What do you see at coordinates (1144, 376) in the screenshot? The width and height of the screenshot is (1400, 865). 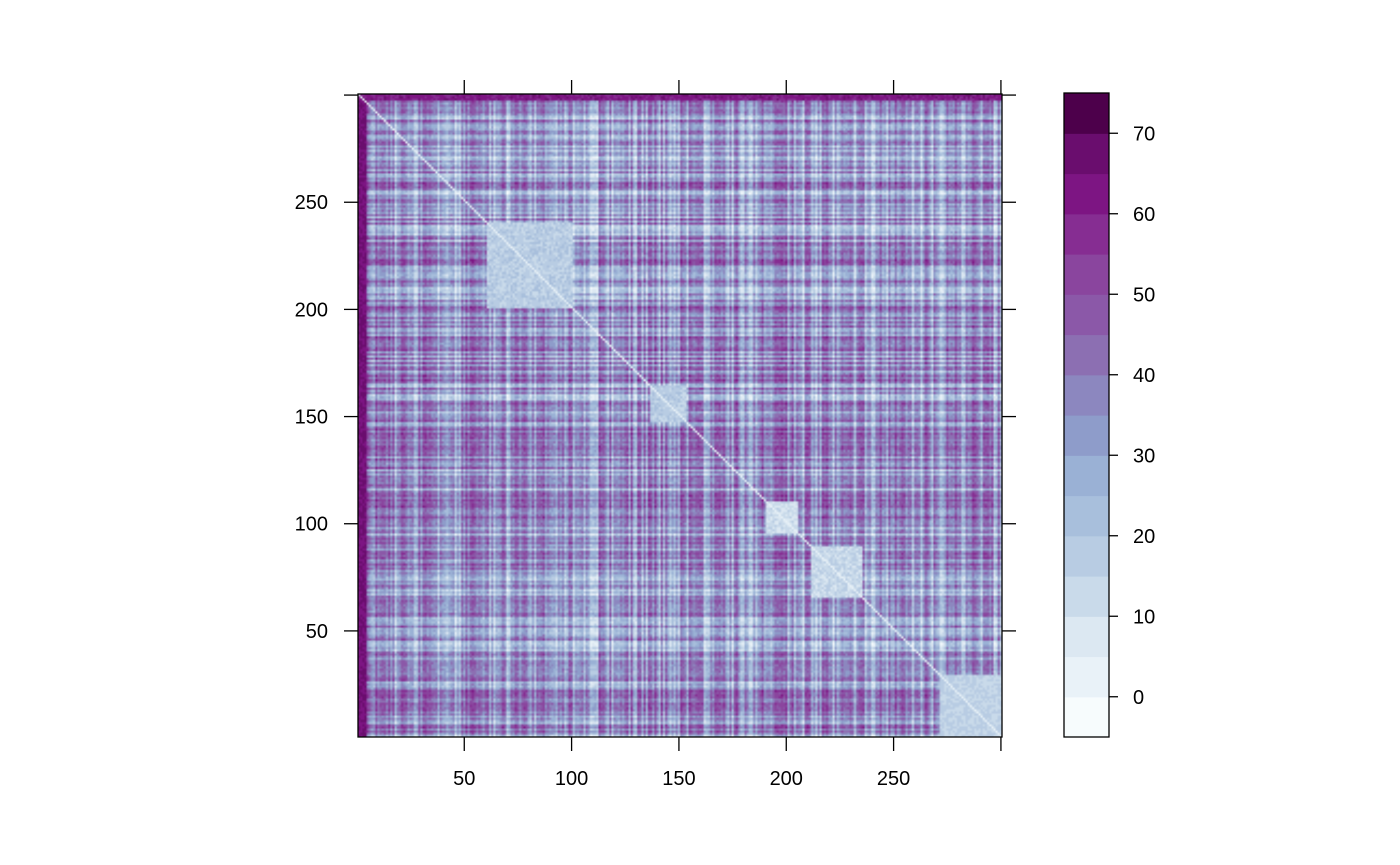 I see `colorbar-tick-label: 40` at bounding box center [1144, 376].